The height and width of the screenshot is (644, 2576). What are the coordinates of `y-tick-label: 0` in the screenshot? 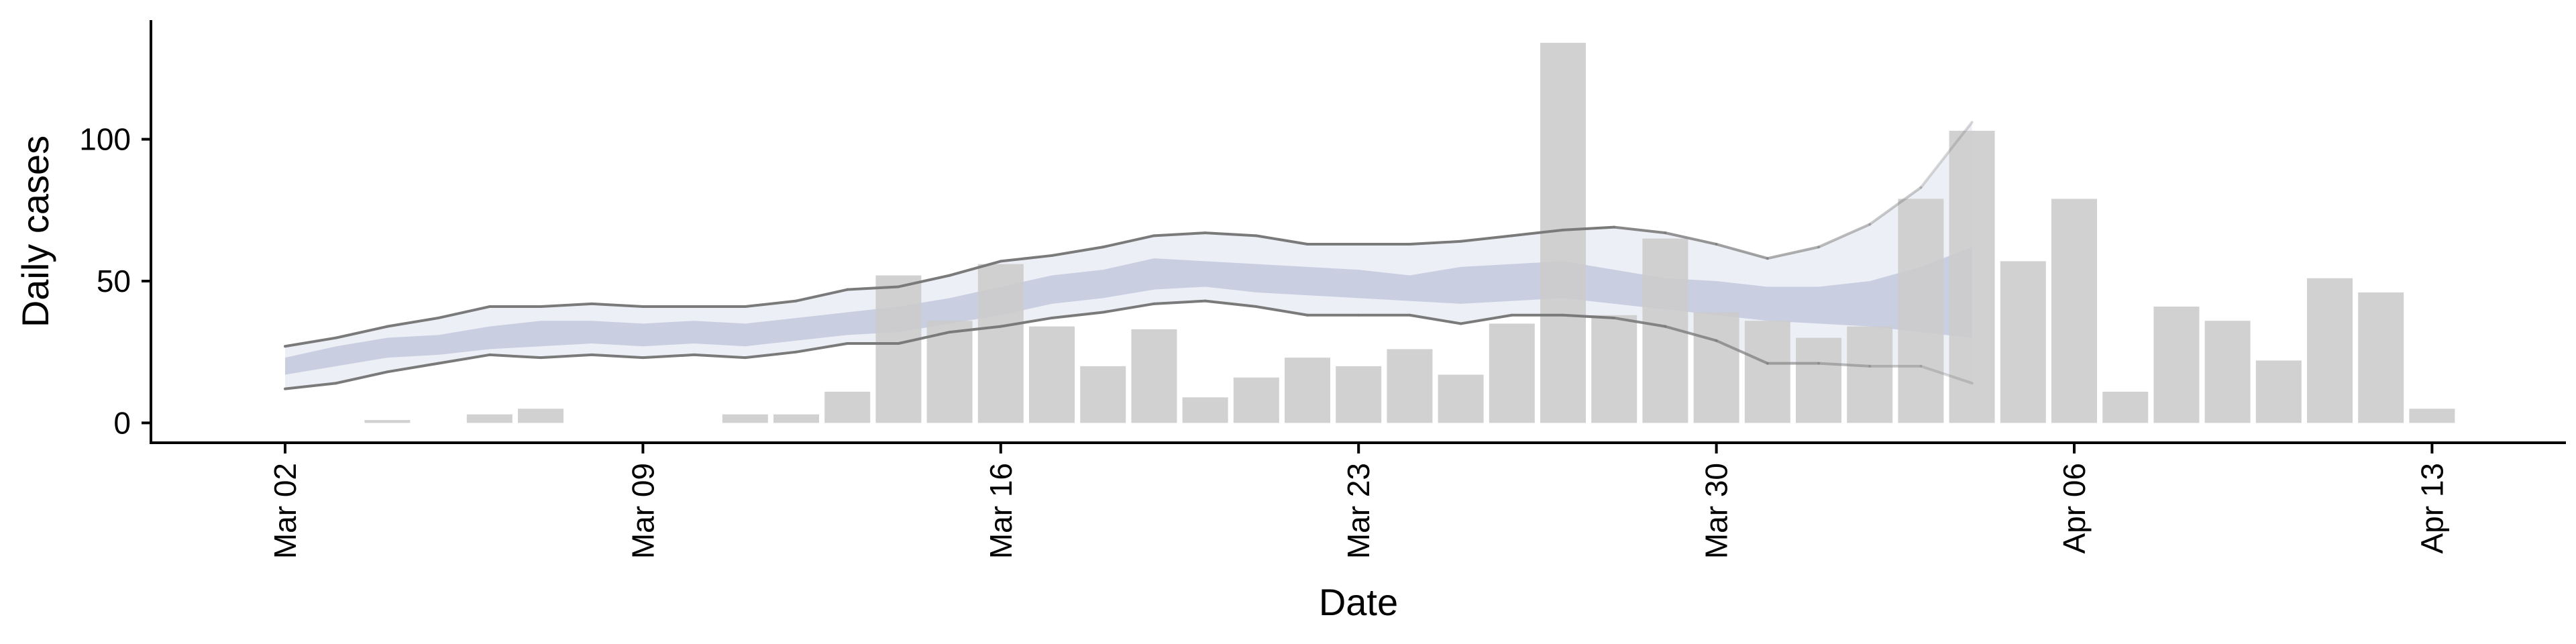 It's located at (122, 422).